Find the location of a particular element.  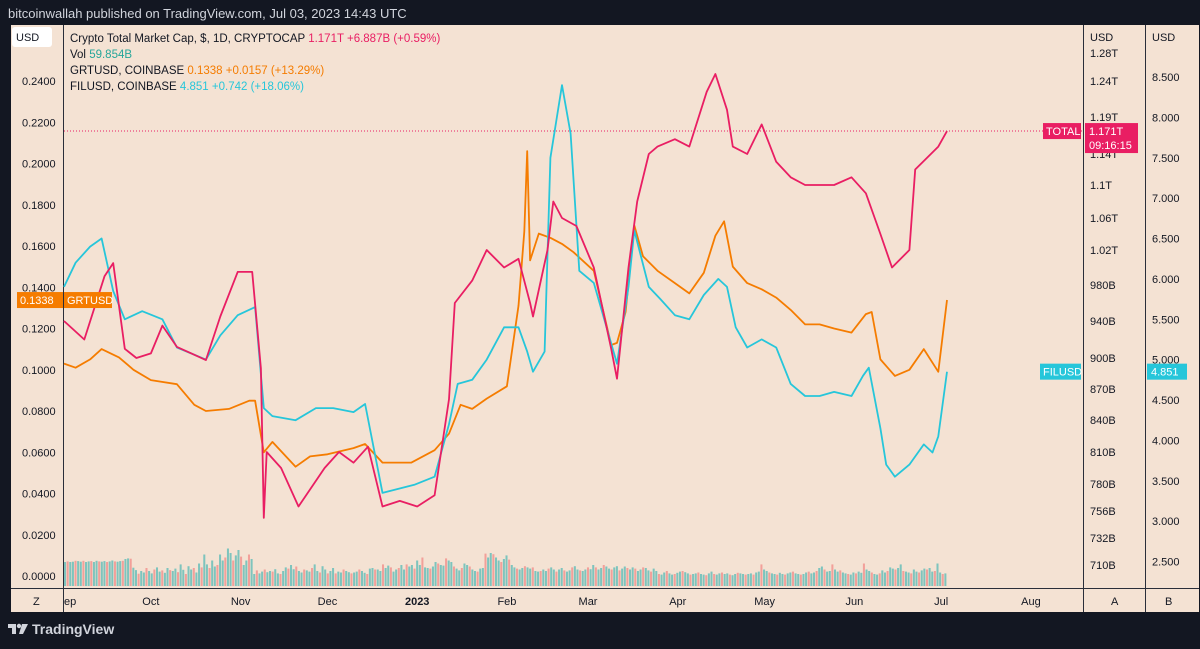

time-axis-label: Oct is located at coordinates (150, 602).